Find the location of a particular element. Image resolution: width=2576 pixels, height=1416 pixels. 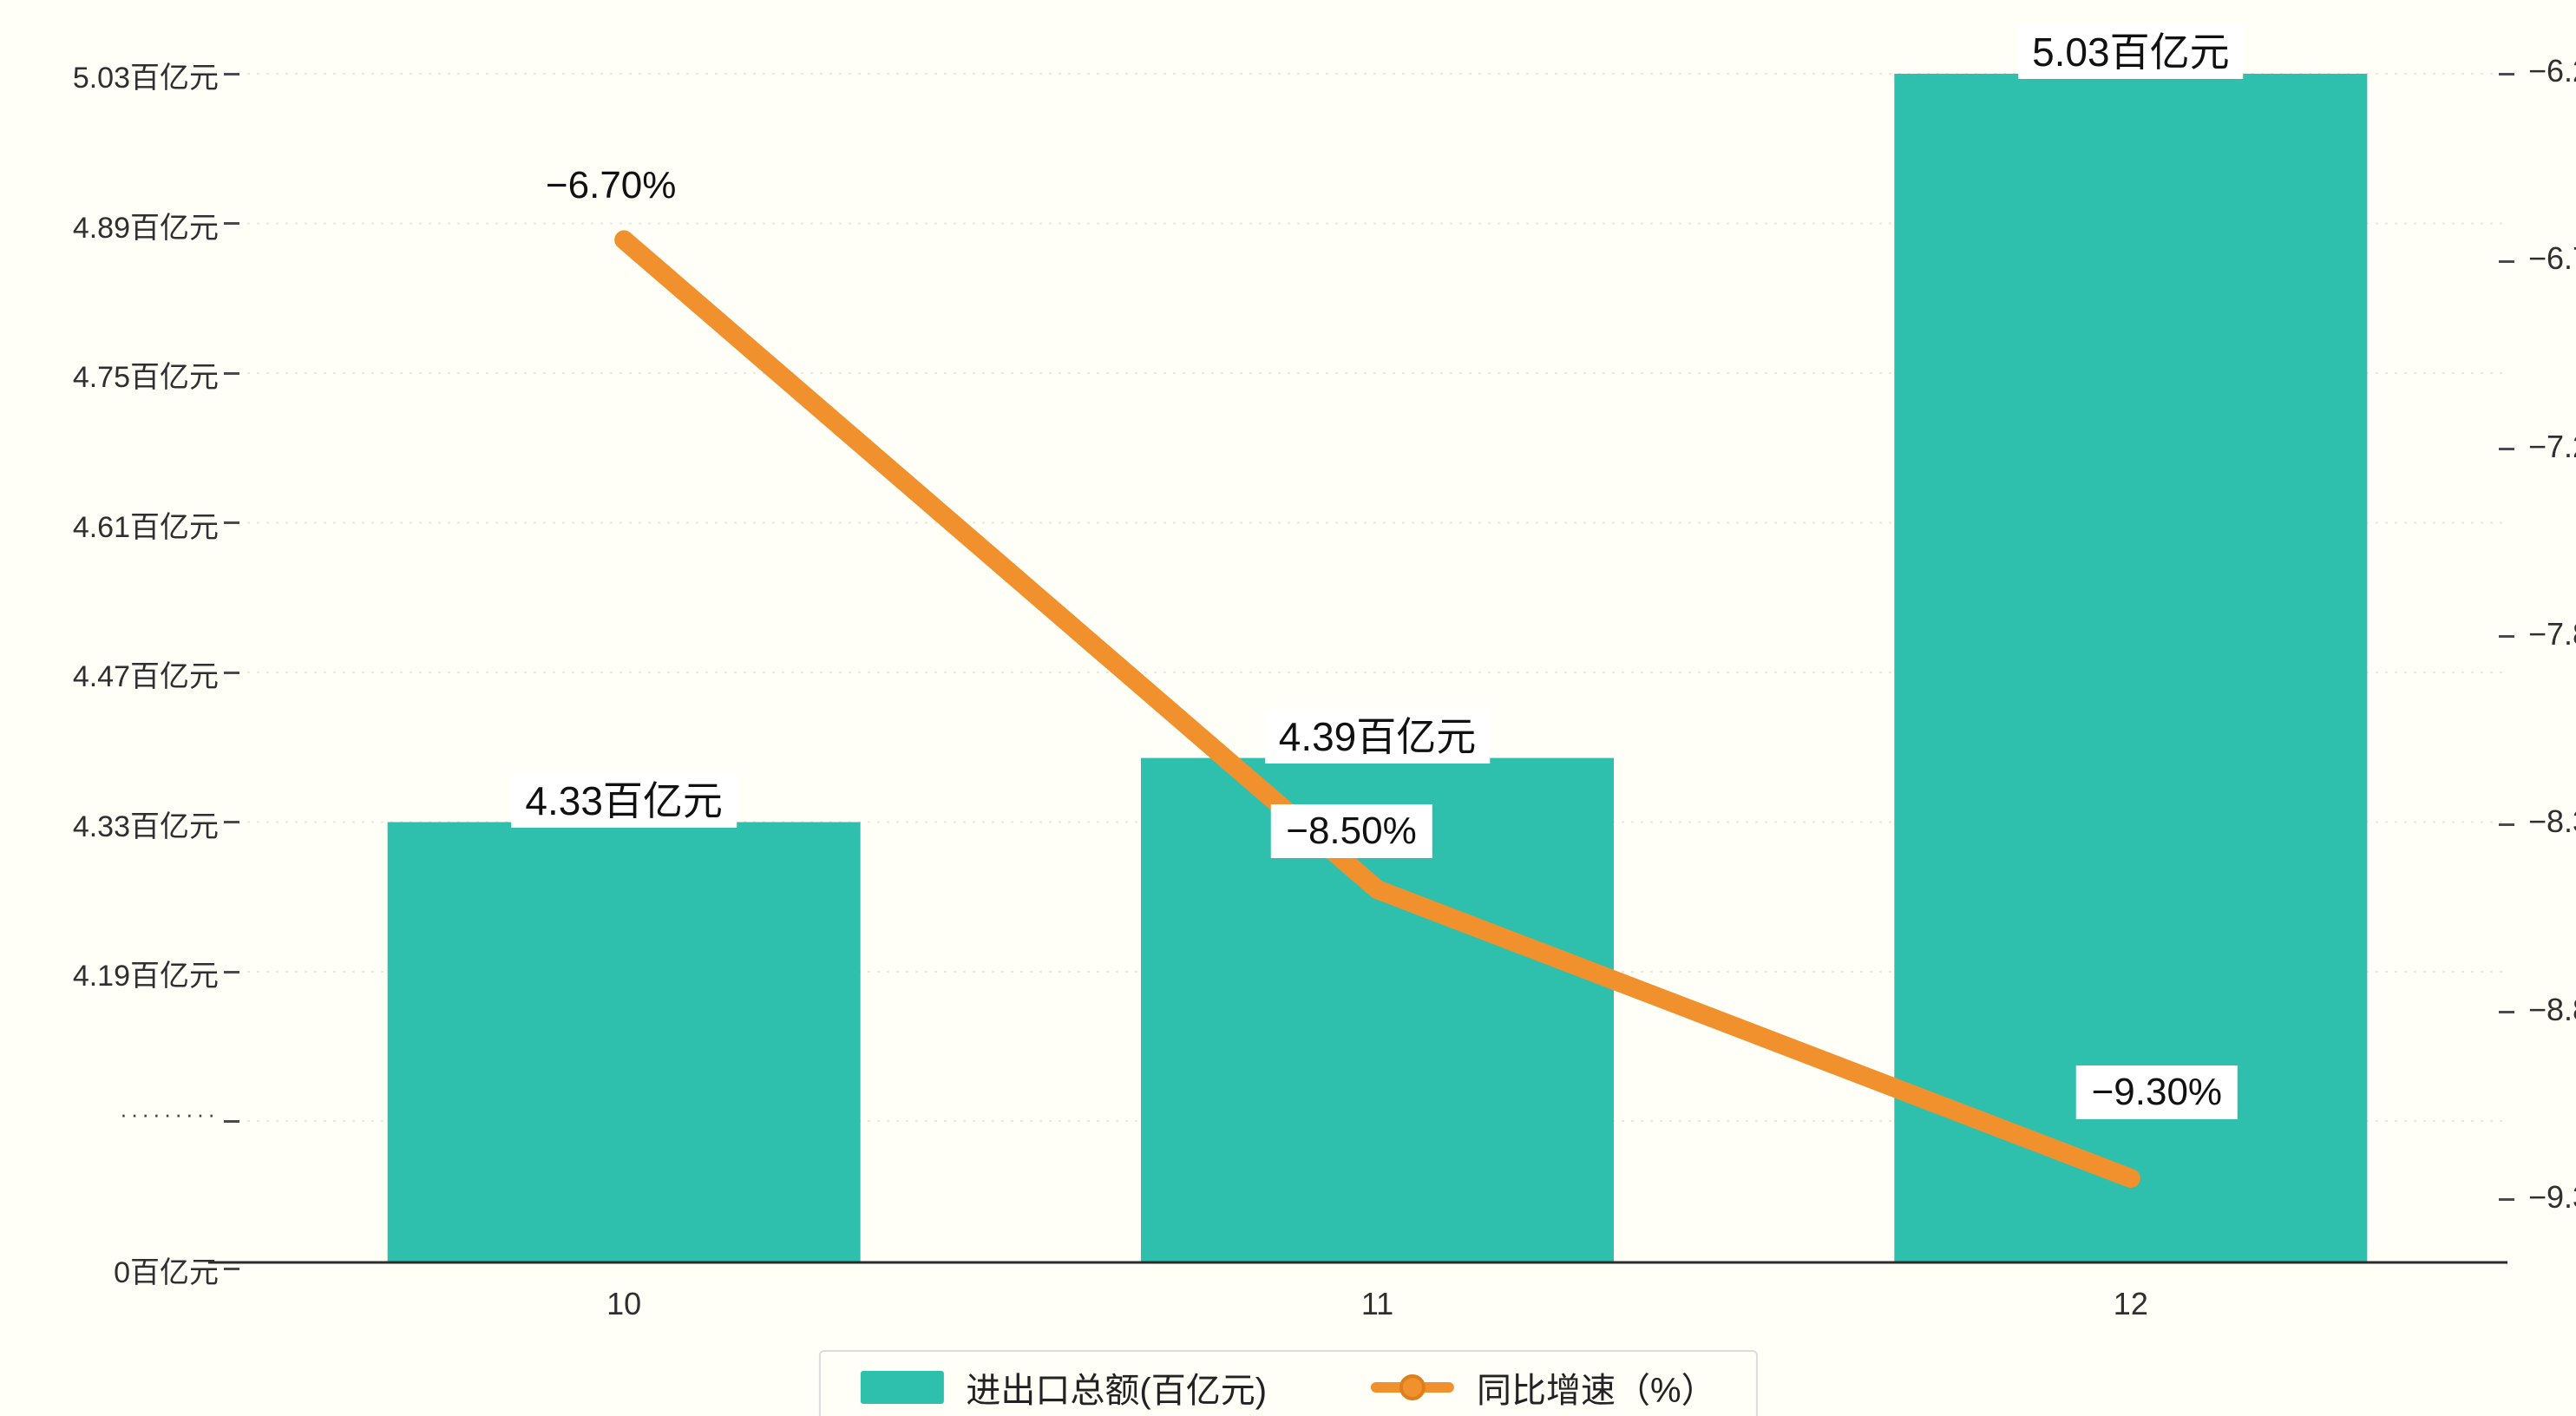

y-axis-right-label: −7.28 is located at coordinates (2552, 446).